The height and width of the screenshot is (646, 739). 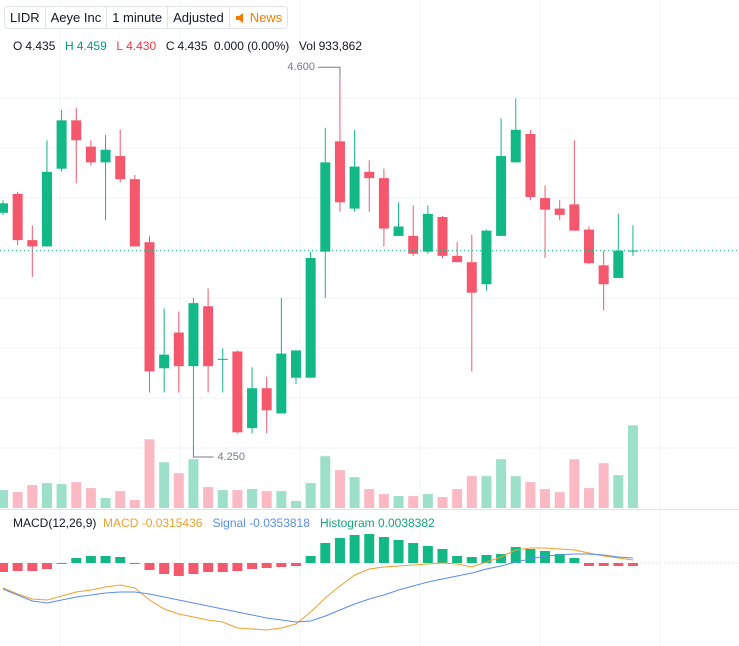 What do you see at coordinates (199, 17) in the screenshot?
I see `adjusted: Adjusted` at bounding box center [199, 17].